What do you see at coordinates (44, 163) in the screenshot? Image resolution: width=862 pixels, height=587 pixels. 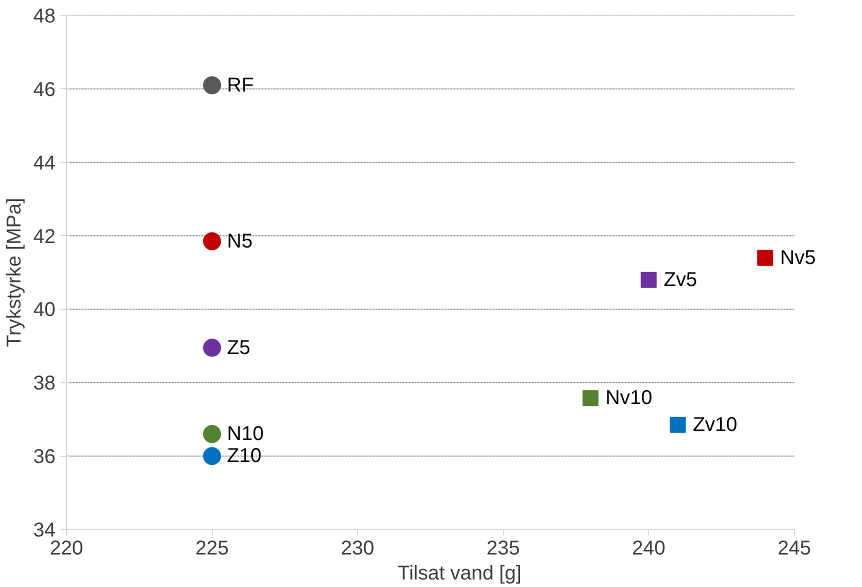 I see `y-tick-label: 44` at bounding box center [44, 163].